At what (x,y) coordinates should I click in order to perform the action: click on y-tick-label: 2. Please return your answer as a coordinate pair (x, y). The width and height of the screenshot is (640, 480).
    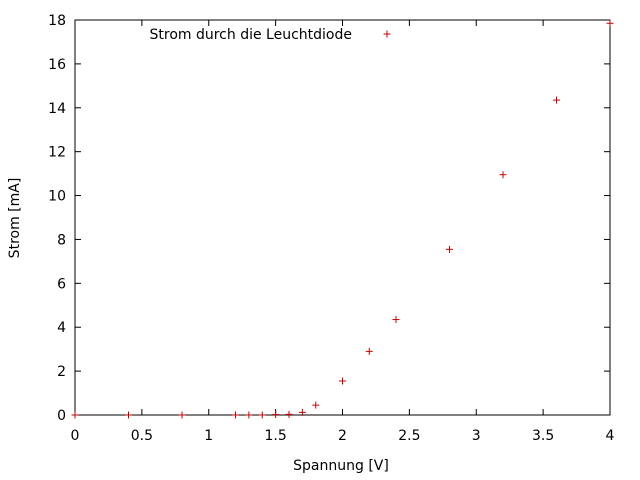
    Looking at the image, I should click on (61, 372).